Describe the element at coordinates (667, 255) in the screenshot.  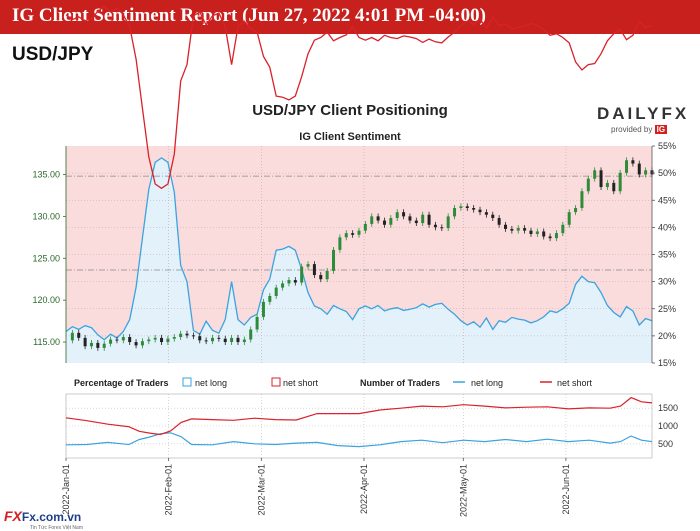
I see `percent-tick-label-4: 35%` at that location.